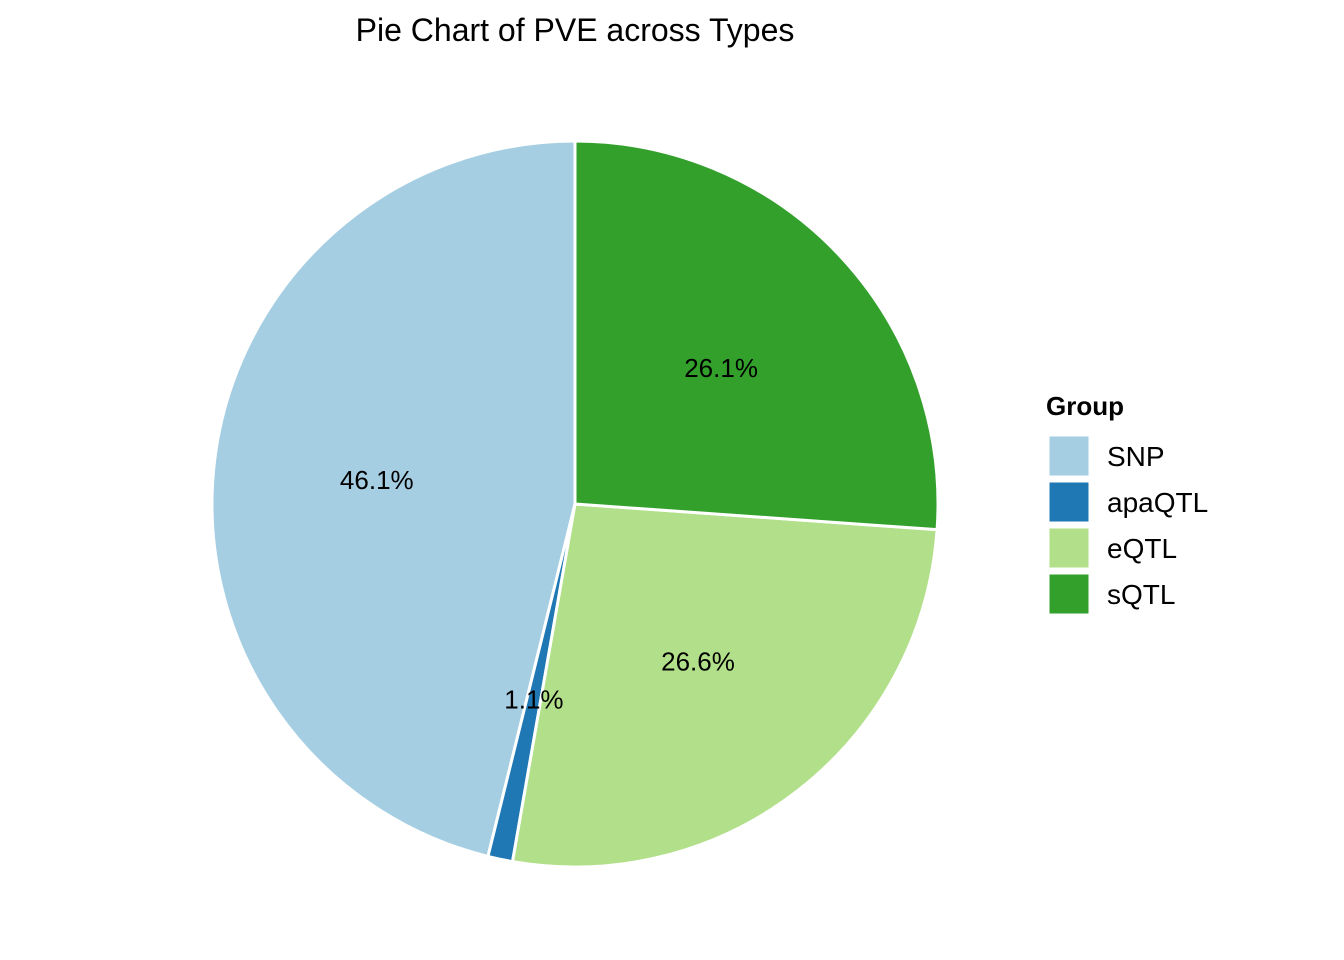 The width and height of the screenshot is (1344, 960). I want to click on legend-key-sqtl, so click(1069, 594).